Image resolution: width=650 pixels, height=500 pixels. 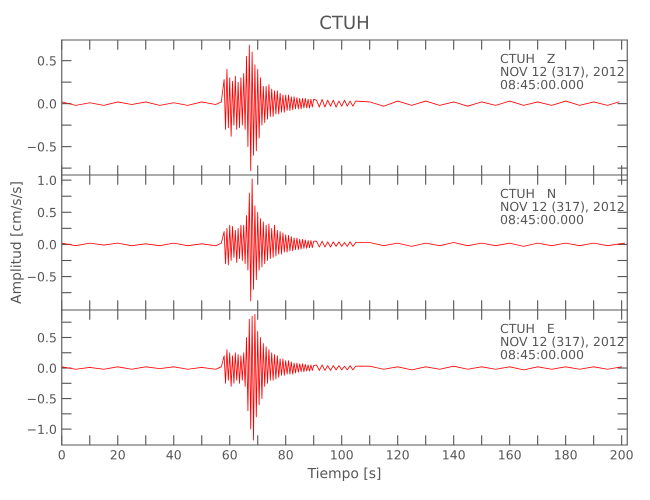 What do you see at coordinates (562, 72) in the screenshot?
I see `annotation: CTUH Z NOV 12 (317), 2012 08:45:00.000` at bounding box center [562, 72].